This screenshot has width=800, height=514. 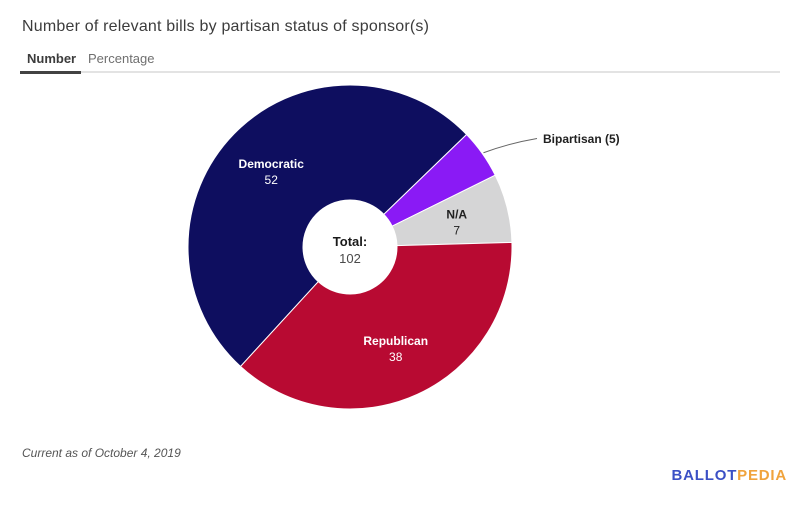 I want to click on tab-number: Number, so click(x=52, y=58).